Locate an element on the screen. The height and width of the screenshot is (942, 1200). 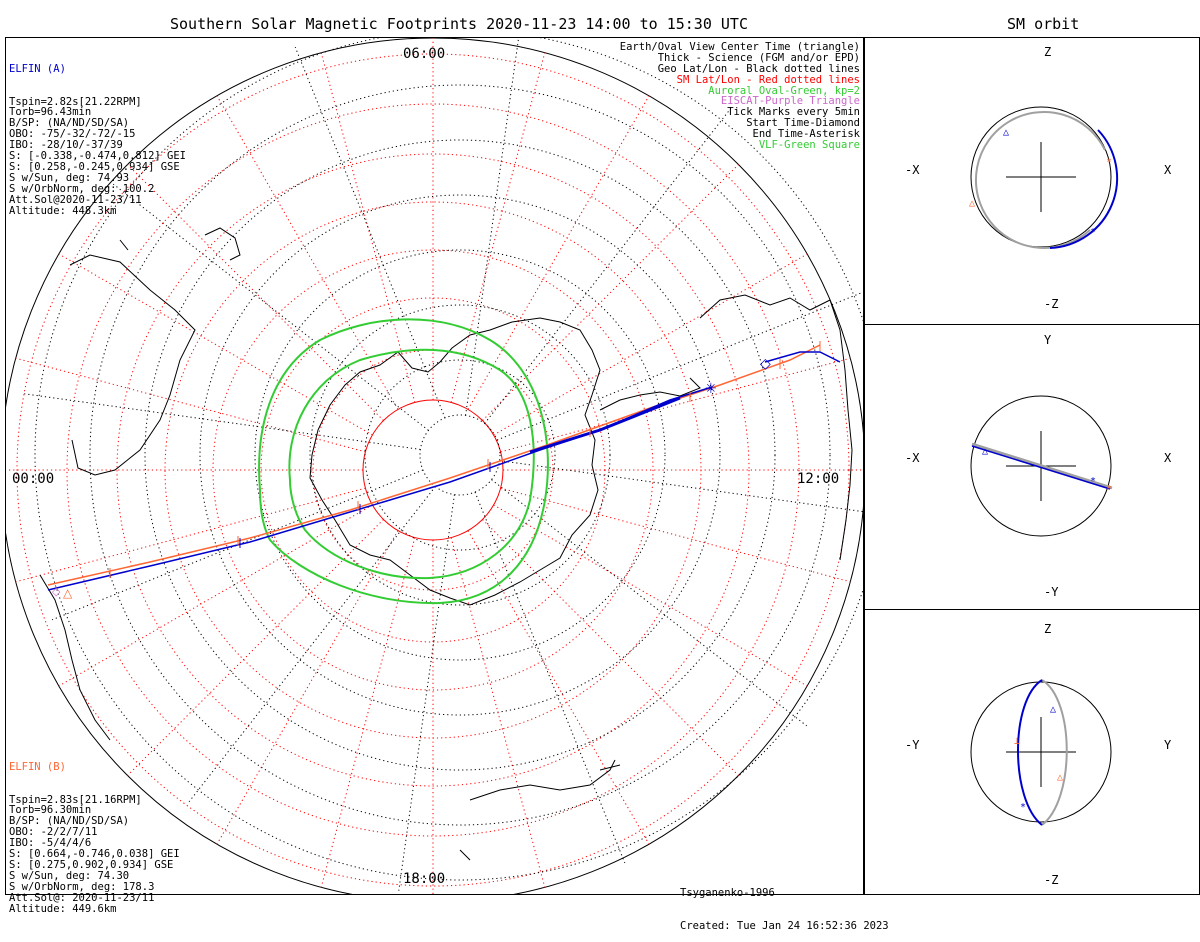
credits-created: Created: Tue Jan 24 16:52:36 2023 is located at coordinates (784, 925).